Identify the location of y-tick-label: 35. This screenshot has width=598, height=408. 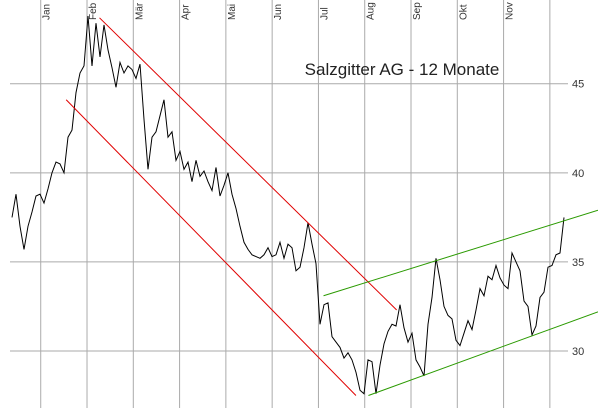
(578, 263).